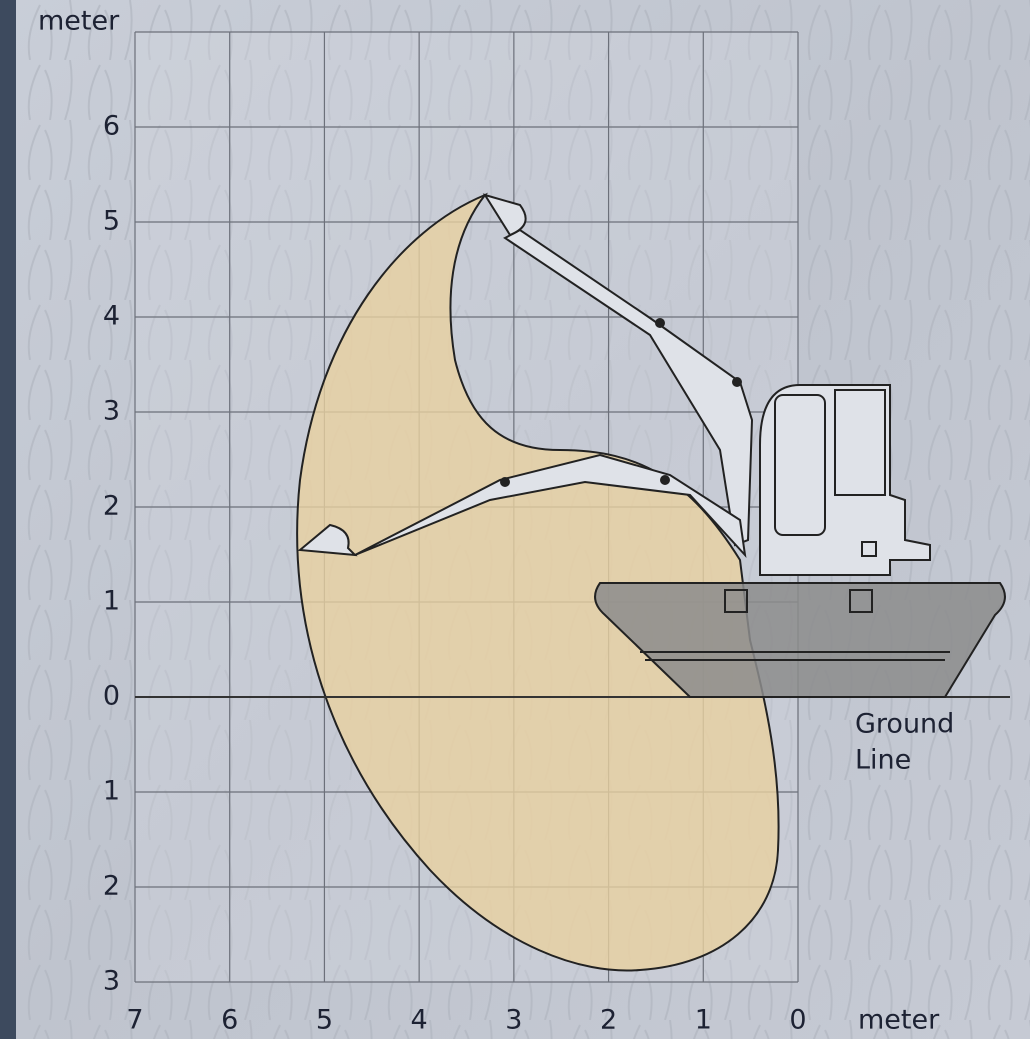 The image size is (1030, 1039). I want to click on ground-line-label: Ground, so click(904, 724).